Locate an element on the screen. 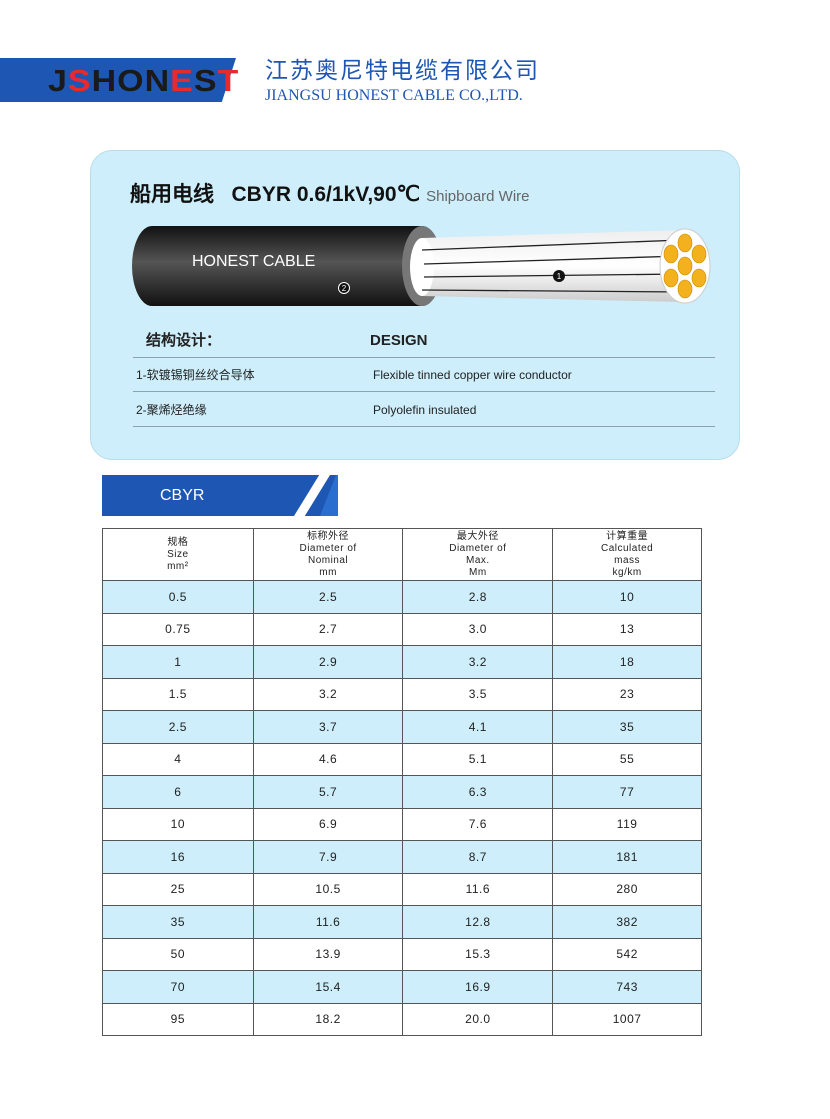 The width and height of the screenshot is (830, 1119). column-header: 最大外径 Diameter of Max. Mm is located at coordinates (478, 554).